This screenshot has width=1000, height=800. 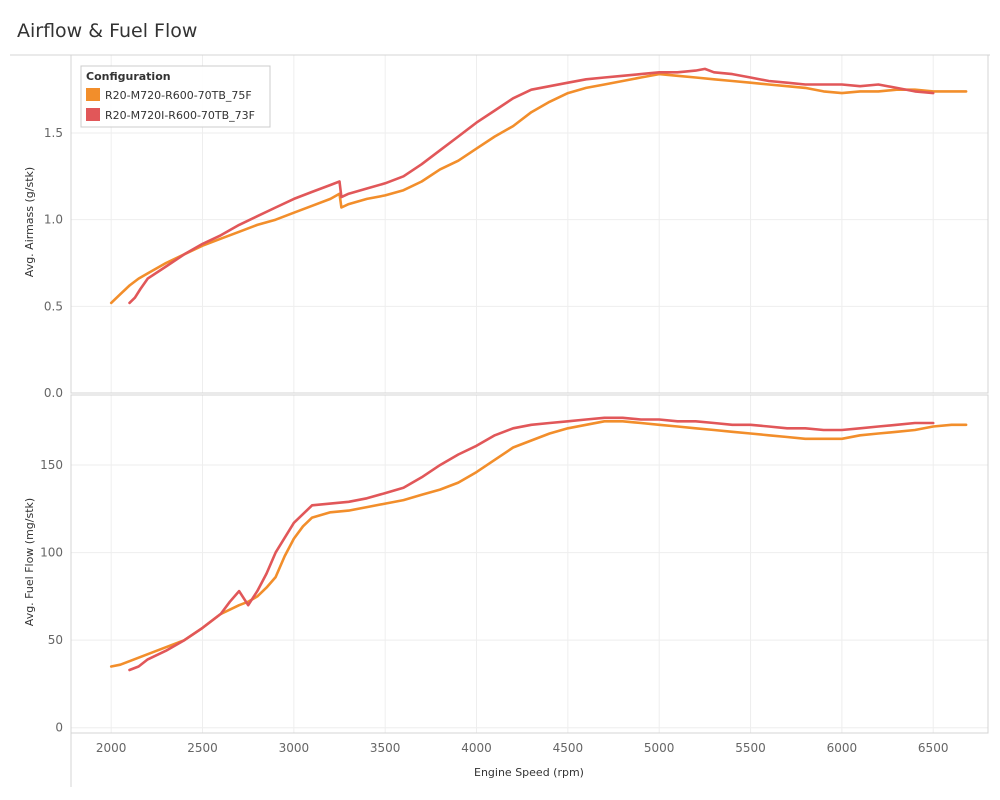 What do you see at coordinates (128, 76) in the screenshot?
I see `legend-title: Configuration` at bounding box center [128, 76].